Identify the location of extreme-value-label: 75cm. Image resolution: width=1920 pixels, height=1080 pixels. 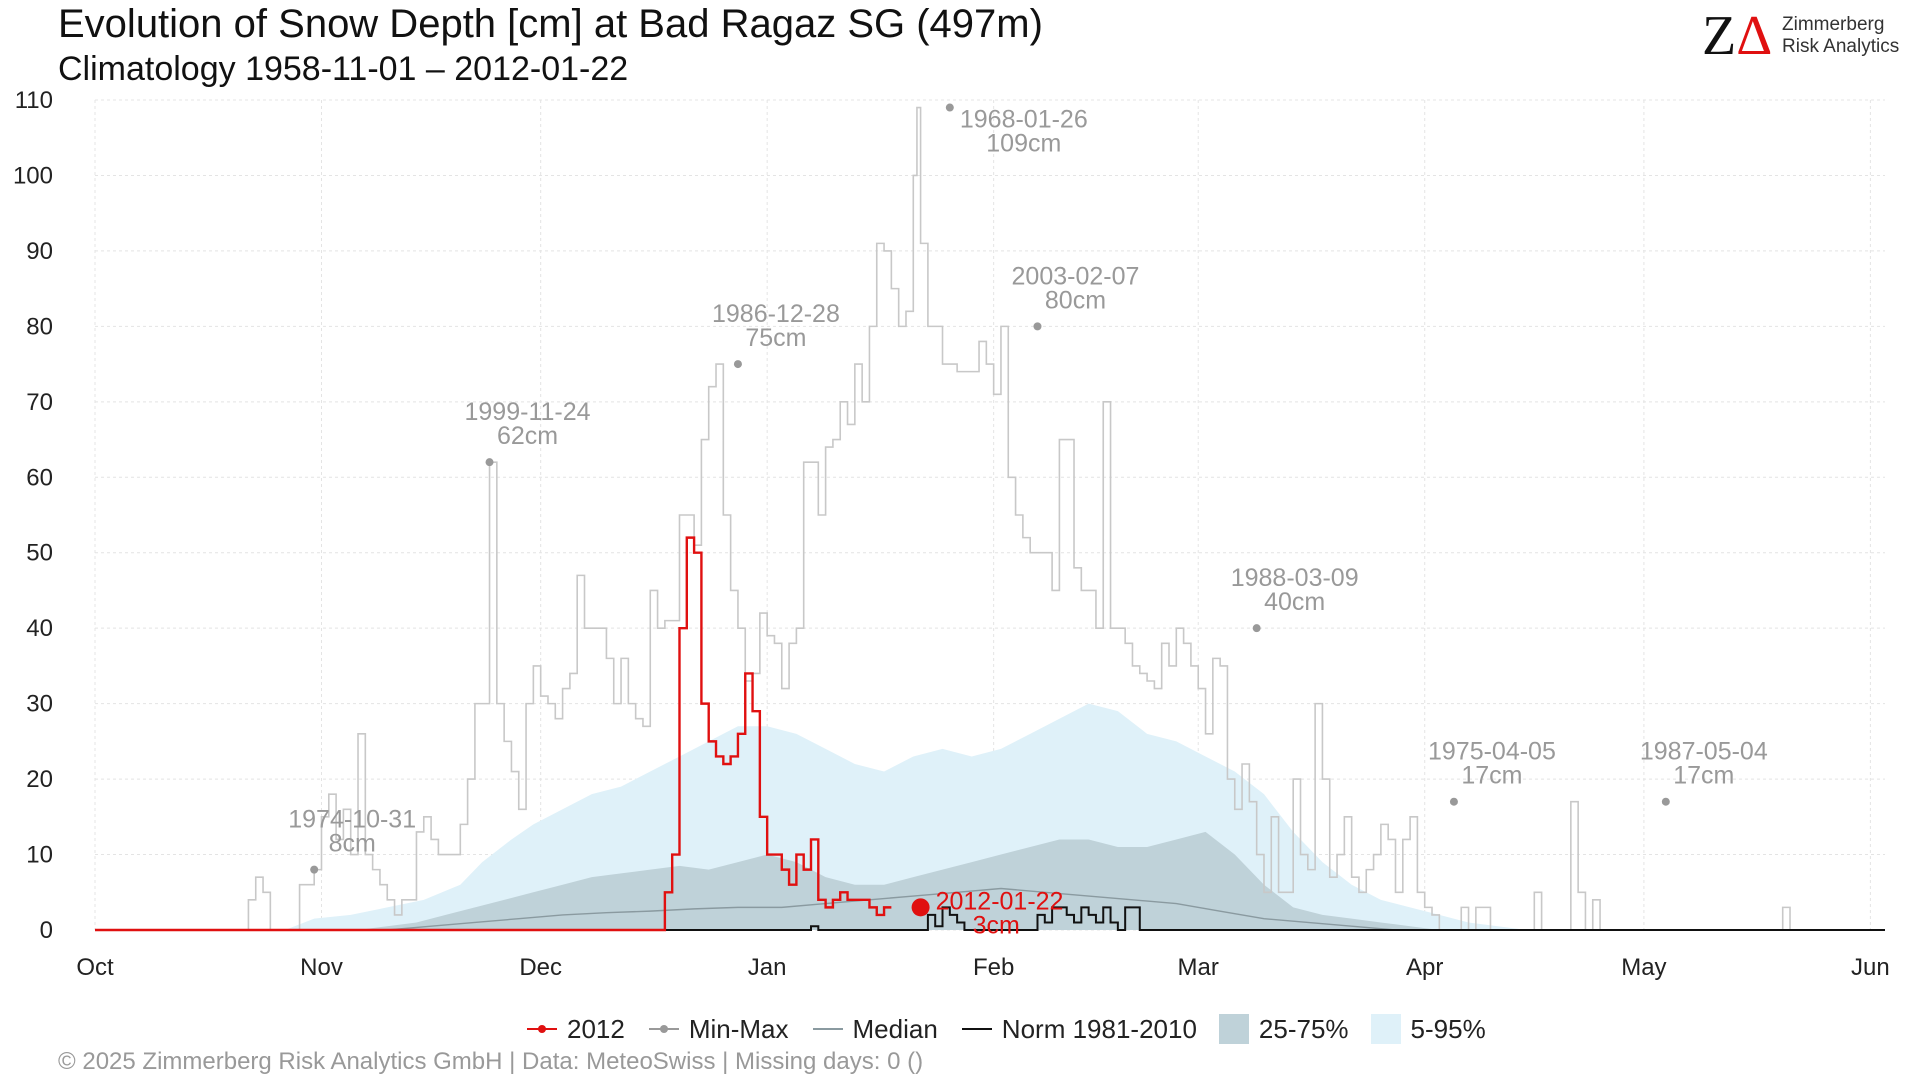
(775, 338).